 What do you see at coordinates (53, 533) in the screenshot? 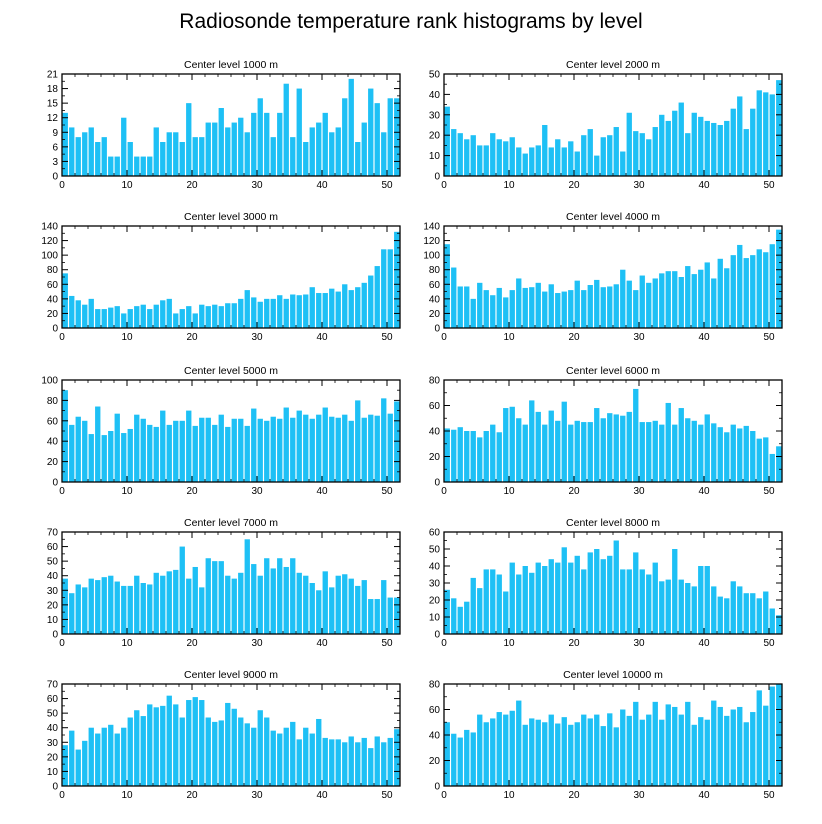
I see `y-tick-label: 70` at bounding box center [53, 533].